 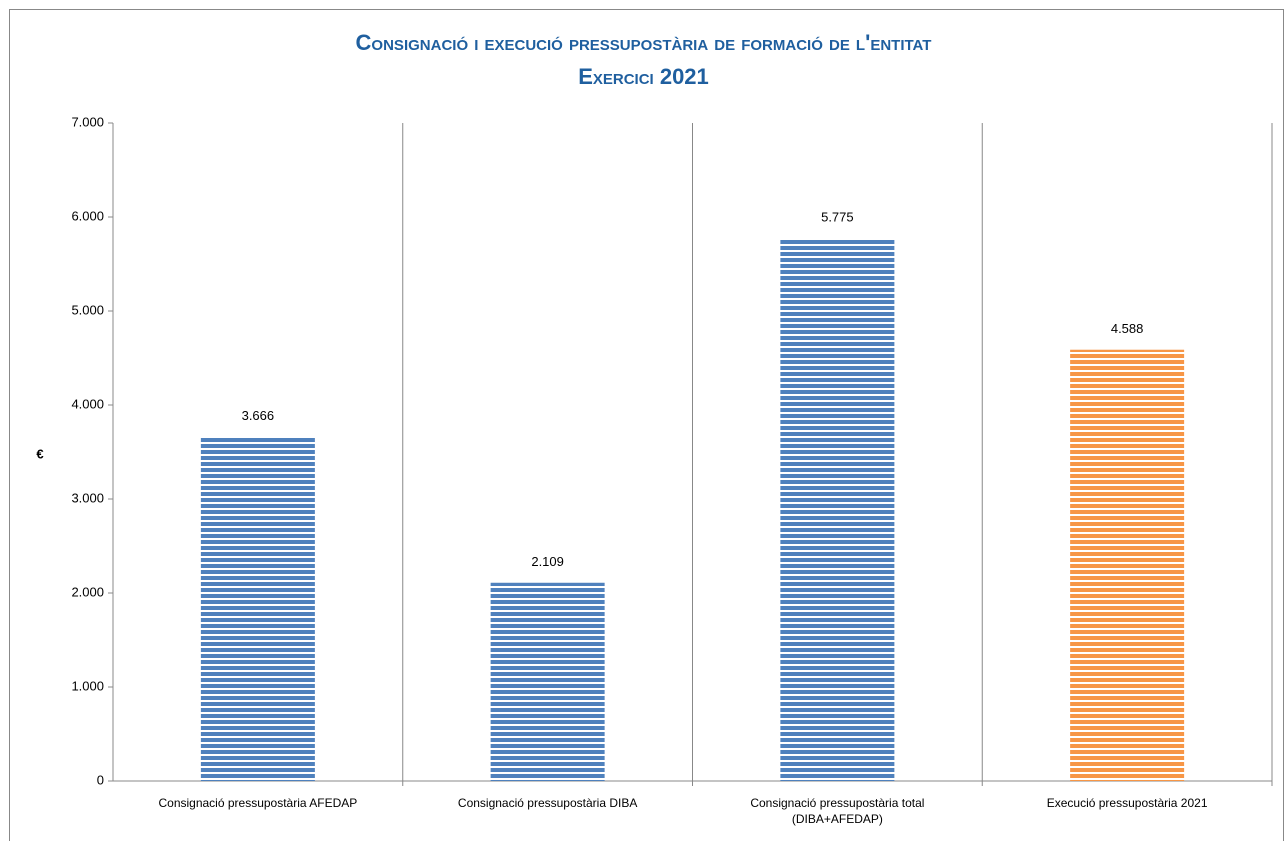 I want to click on y-tick-label: 6.000, so click(x=87, y=215).